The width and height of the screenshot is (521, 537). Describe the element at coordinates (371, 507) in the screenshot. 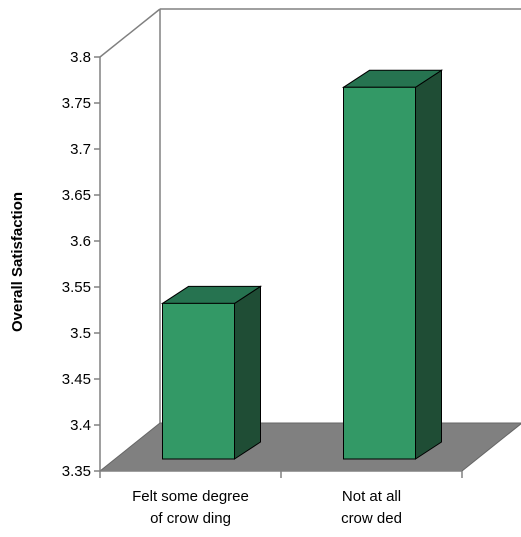

I see `x-category-label: Not at all crow ded` at that location.